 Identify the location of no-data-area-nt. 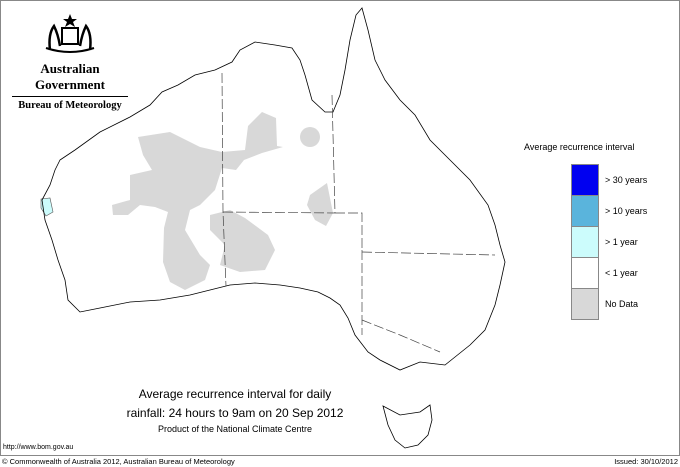
(310, 137).